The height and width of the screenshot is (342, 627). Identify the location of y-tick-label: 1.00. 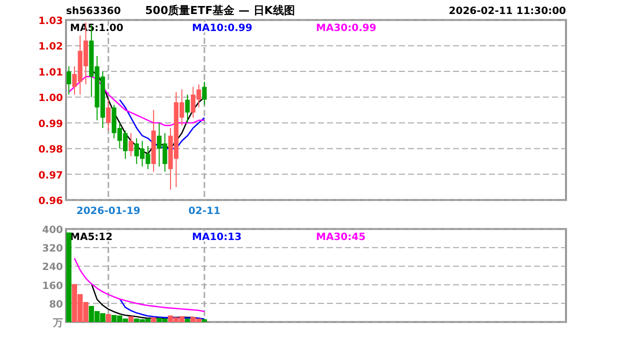
(51, 98).